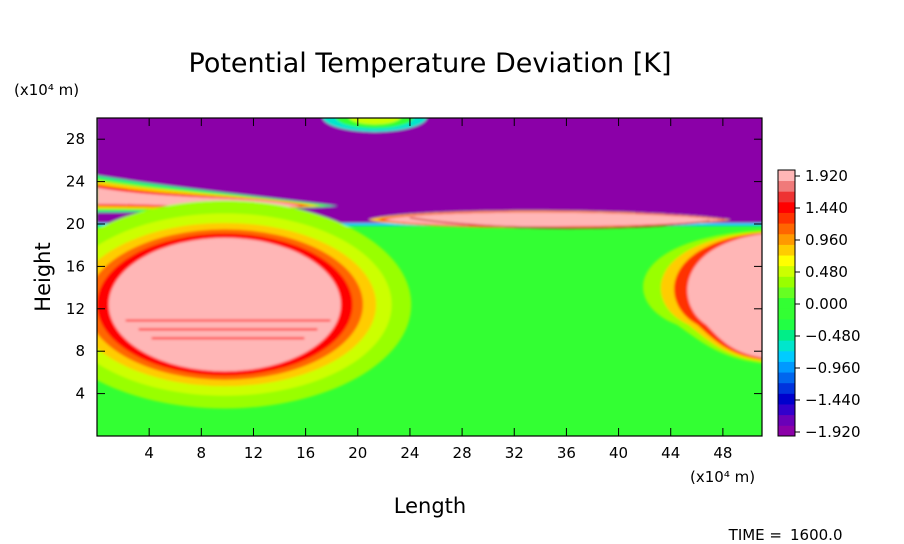  Describe the element at coordinates (357, 453) in the screenshot. I see `x-tick-label: 20` at that location.